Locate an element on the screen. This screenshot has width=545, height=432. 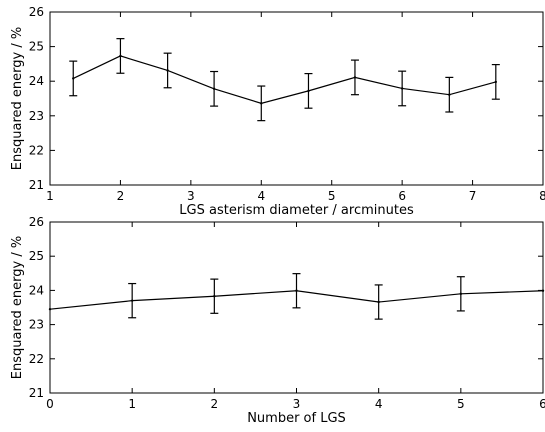
series-line is located at coordinates (284, 79).